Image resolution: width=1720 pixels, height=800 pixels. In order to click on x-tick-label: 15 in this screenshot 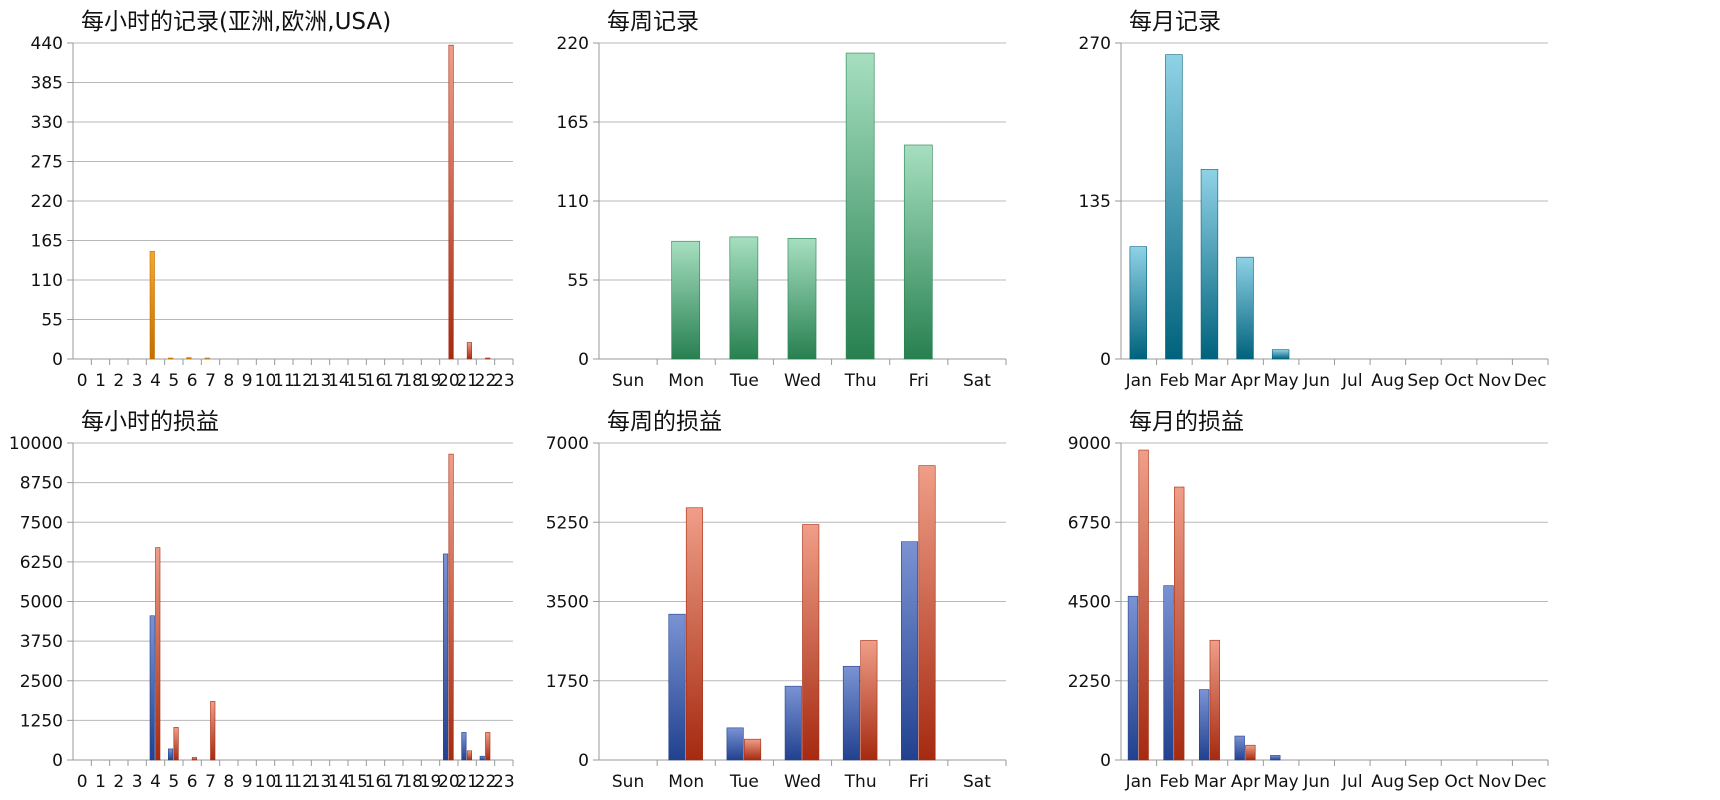, I will do `click(357, 782)`.